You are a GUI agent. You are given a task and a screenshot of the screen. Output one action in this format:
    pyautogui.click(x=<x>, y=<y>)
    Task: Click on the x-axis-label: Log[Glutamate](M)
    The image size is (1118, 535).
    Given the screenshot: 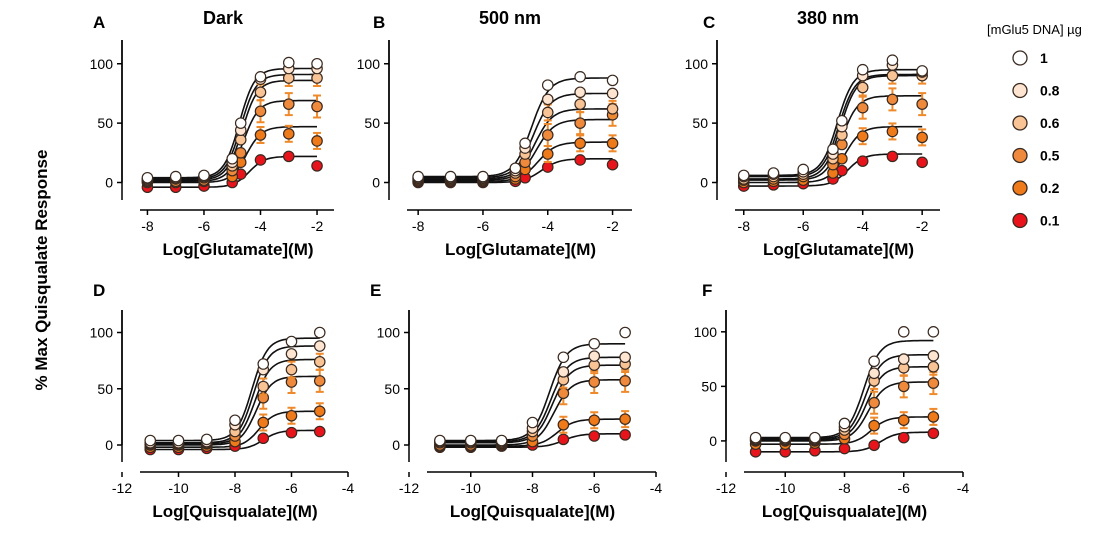 What is the action you would take?
    pyautogui.click(x=237, y=249)
    